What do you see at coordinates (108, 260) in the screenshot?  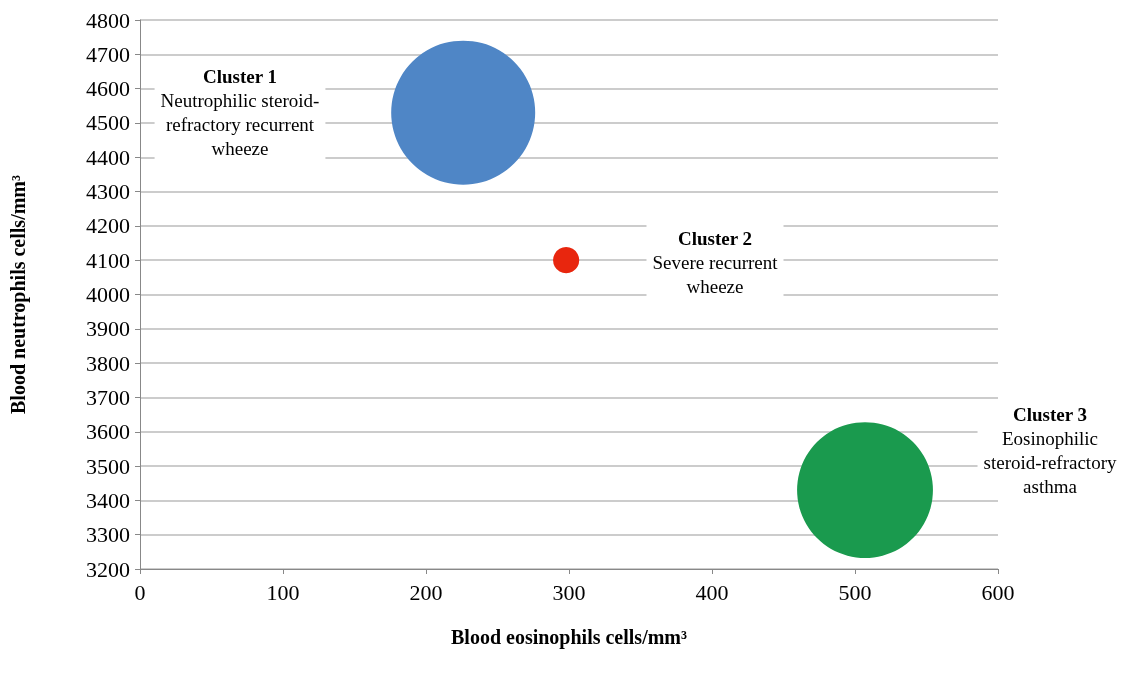 I see `y-tick-label: 4100` at bounding box center [108, 260].